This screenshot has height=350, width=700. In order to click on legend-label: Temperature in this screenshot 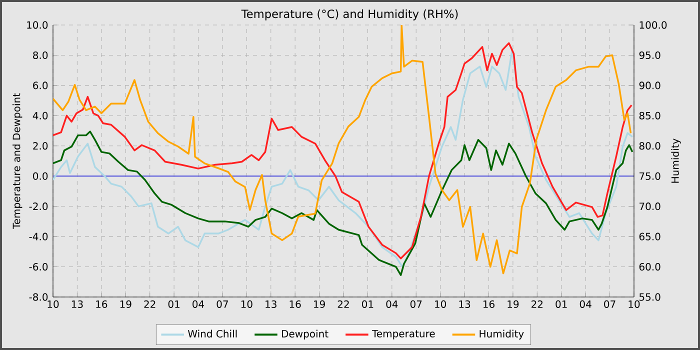, I will do `click(403, 335)`.